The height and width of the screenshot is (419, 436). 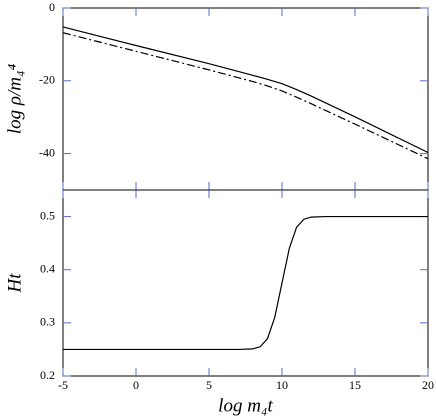 What do you see at coordinates (136, 385) in the screenshot?
I see `x-tick-label: 0` at bounding box center [136, 385].